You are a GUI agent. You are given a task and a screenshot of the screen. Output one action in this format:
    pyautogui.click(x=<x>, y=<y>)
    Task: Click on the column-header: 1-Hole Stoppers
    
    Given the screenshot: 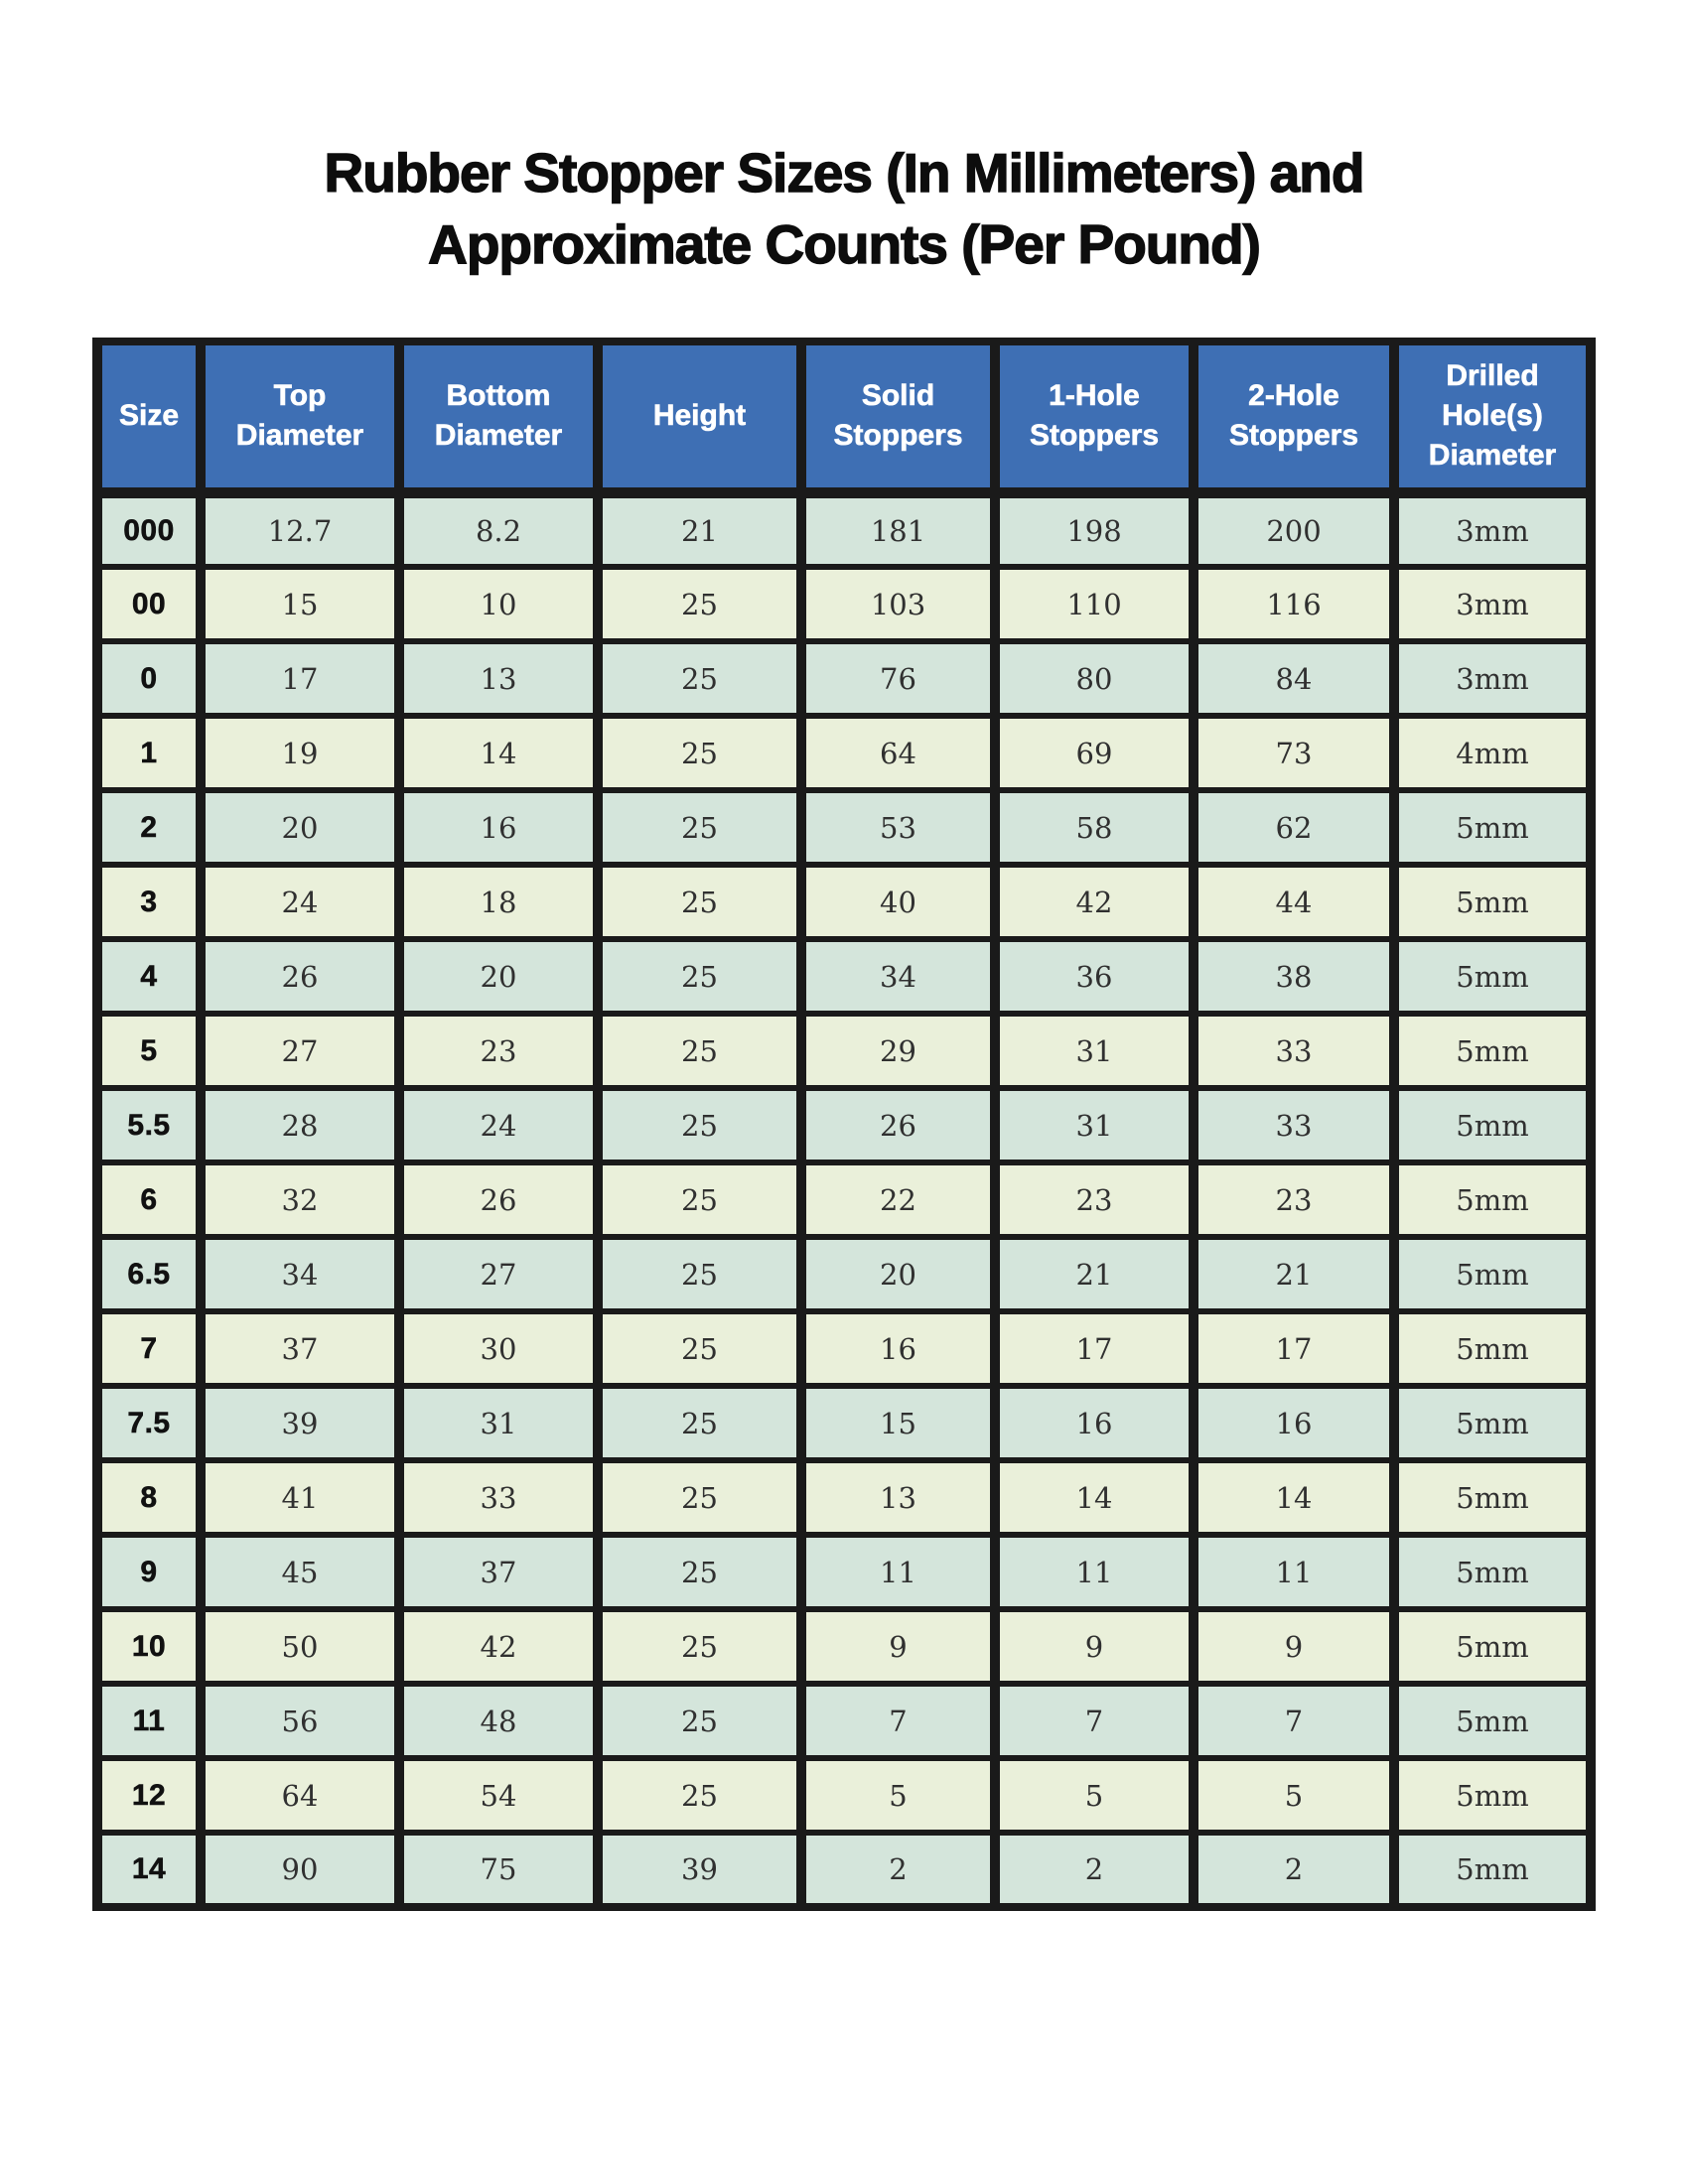 What is the action you would take?
    pyautogui.click(x=1094, y=418)
    